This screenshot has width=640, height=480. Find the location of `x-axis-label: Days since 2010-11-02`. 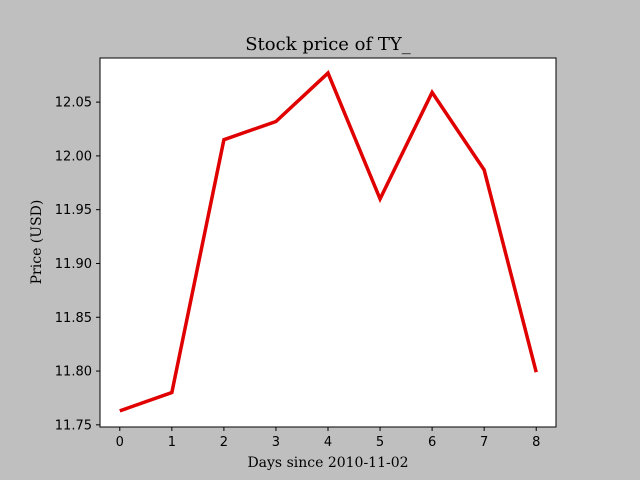

x-axis-label: Days since 2010-11-02 is located at coordinates (327, 463).